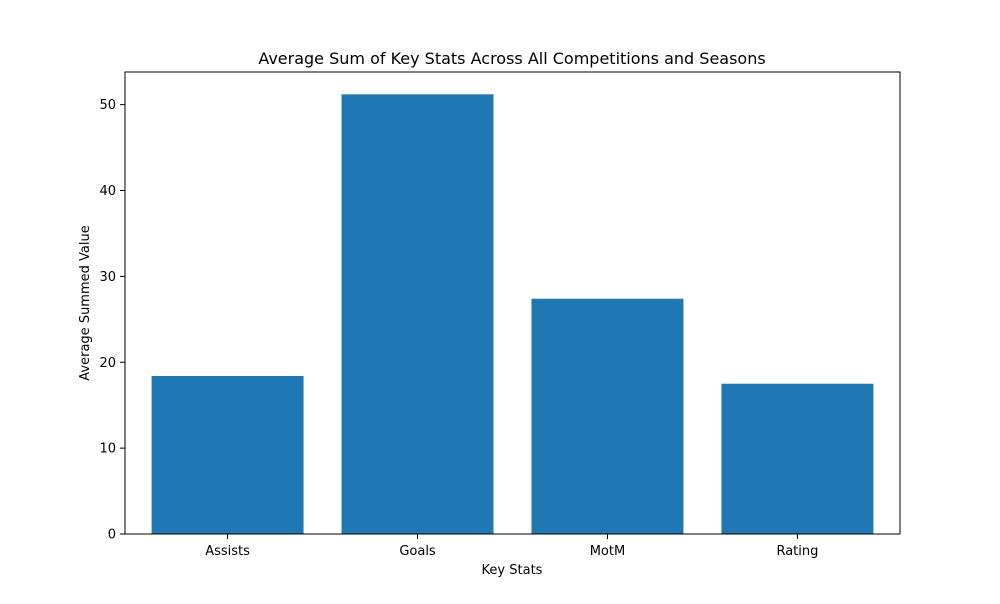 The image size is (1000, 604). What do you see at coordinates (511, 546) in the screenshot?
I see `x-axis: Assists Goals MotM Rating` at bounding box center [511, 546].